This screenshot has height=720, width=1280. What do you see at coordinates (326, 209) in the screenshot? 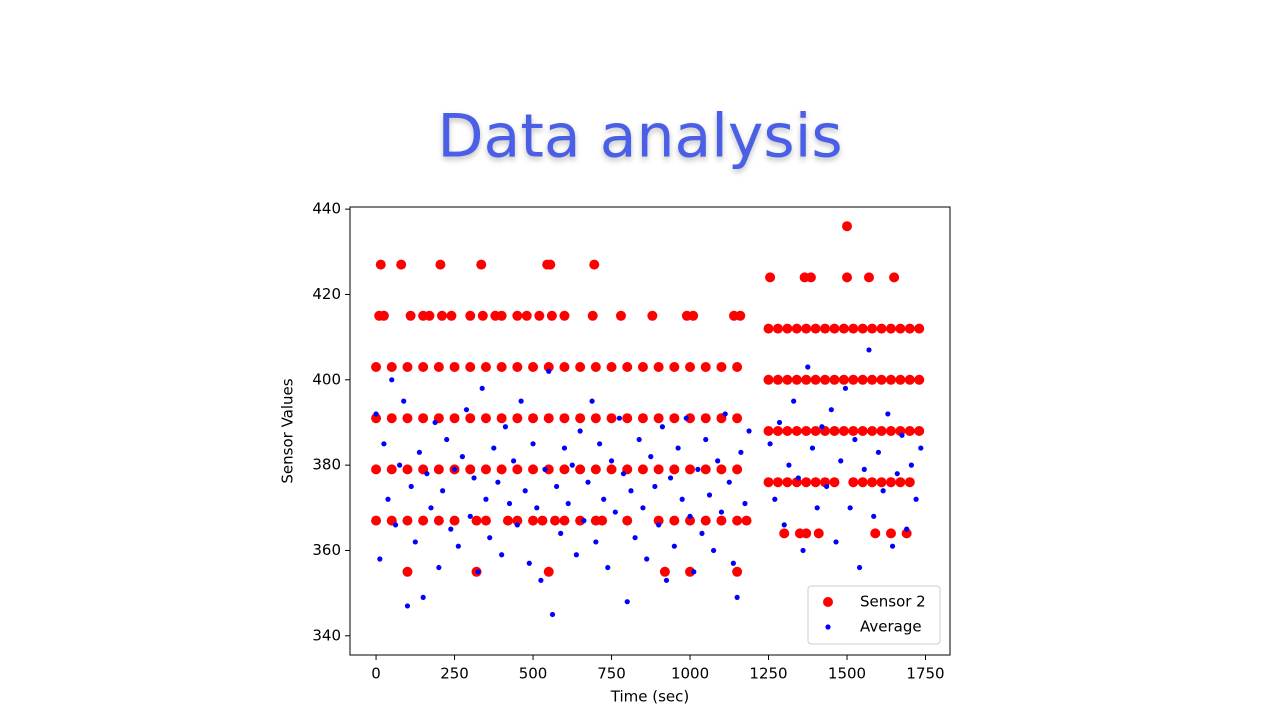
I see `y-tick-label: 440` at bounding box center [326, 209].